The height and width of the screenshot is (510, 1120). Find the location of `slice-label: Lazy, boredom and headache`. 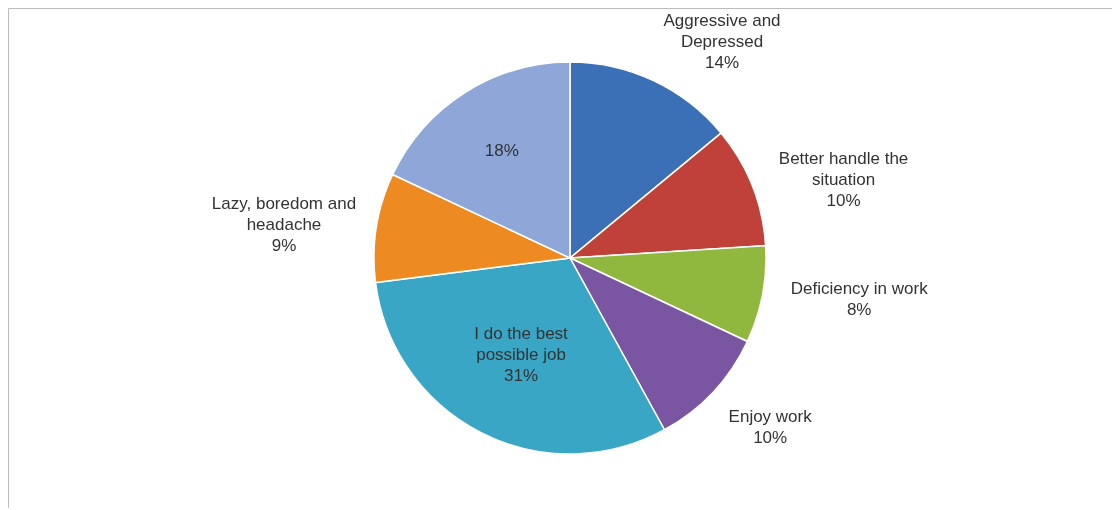

slice-label: Lazy, boredom and headache is located at coordinates (284, 214).